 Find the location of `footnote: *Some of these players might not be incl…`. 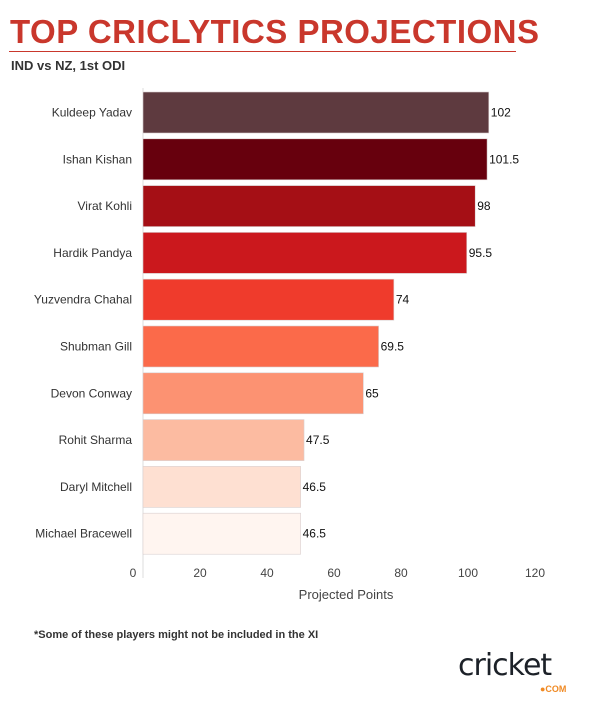

footnote: *Some of these players might not be incl… is located at coordinates (176, 635).